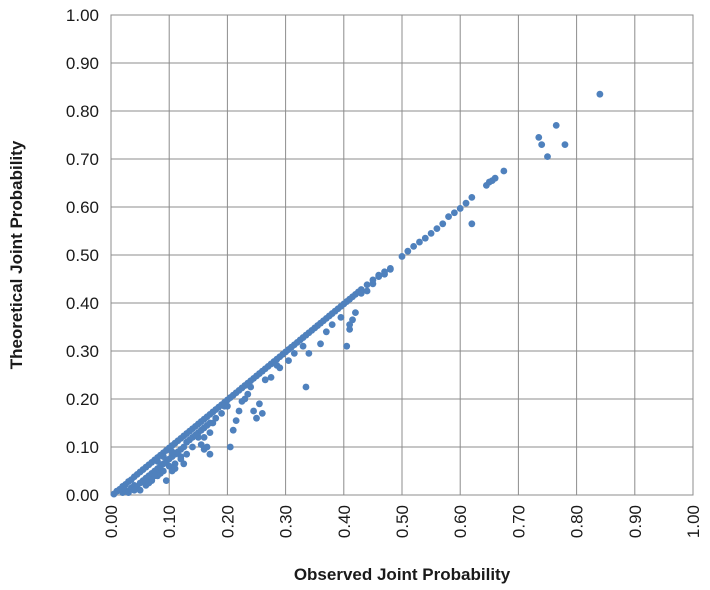 The height and width of the screenshot is (590, 710). What do you see at coordinates (460, 521) in the screenshot?
I see `x-tick-label: 0.60` at bounding box center [460, 521].